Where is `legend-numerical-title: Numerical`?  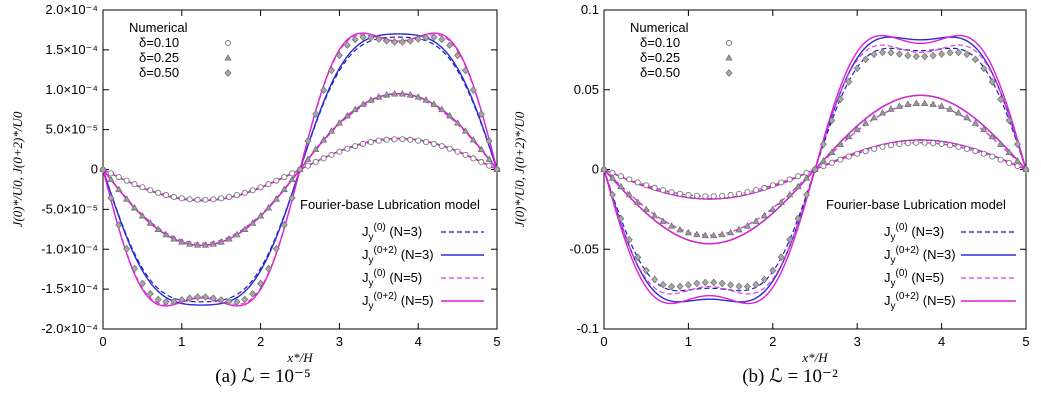
legend-numerical-title: Numerical is located at coordinates (659, 27).